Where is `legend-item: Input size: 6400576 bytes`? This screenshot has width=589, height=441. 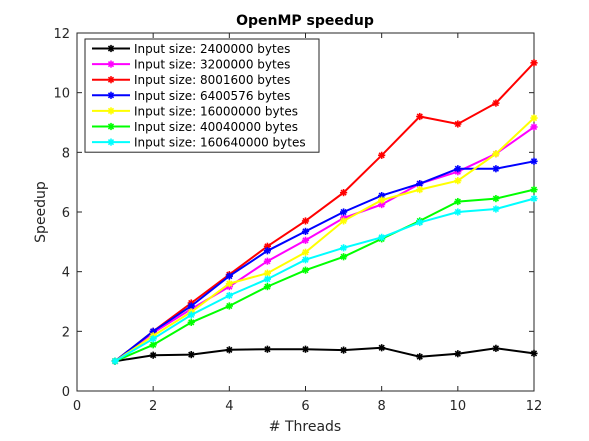
legend-item: Input size: 6400576 bytes is located at coordinates (191, 96).